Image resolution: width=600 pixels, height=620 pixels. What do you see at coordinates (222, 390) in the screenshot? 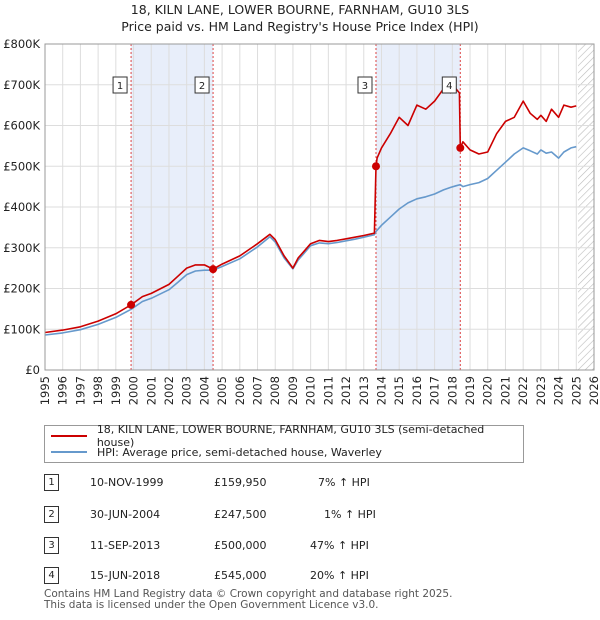
I see `x-tick-label: 2005` at bounding box center [222, 390].